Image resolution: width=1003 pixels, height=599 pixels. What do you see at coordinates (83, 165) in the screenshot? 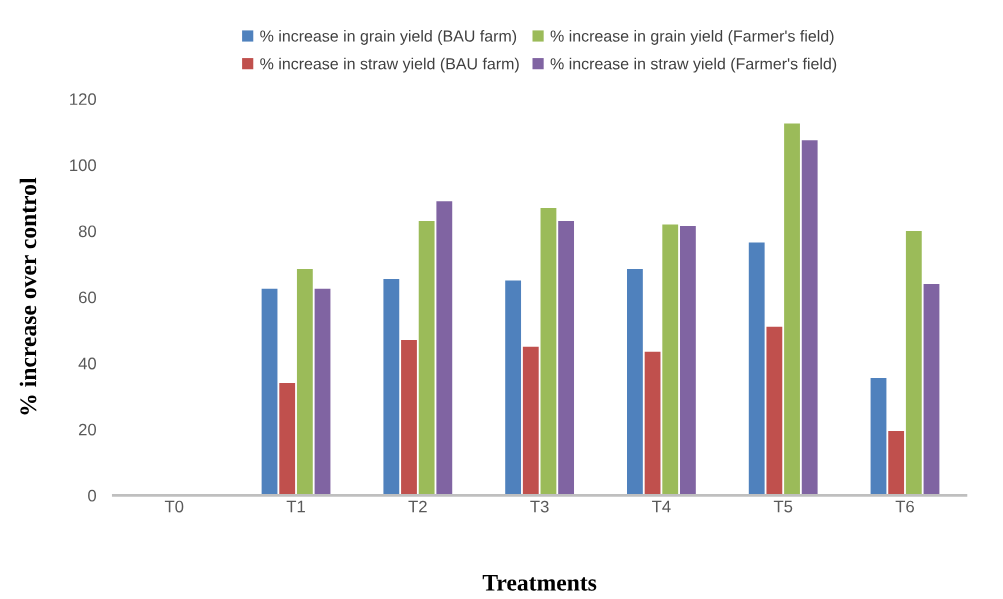
I see `y-tick-label: 100` at bounding box center [83, 165].